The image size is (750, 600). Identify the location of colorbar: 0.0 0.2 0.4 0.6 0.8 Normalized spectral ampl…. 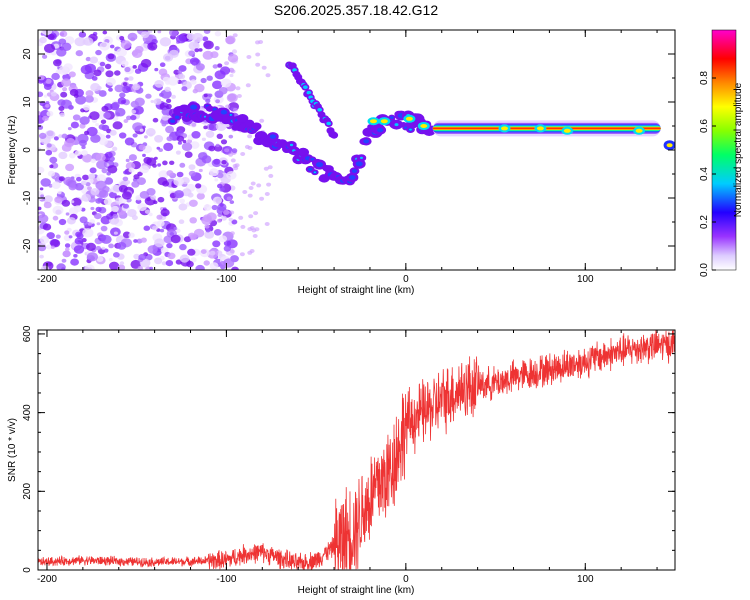
(721, 153).